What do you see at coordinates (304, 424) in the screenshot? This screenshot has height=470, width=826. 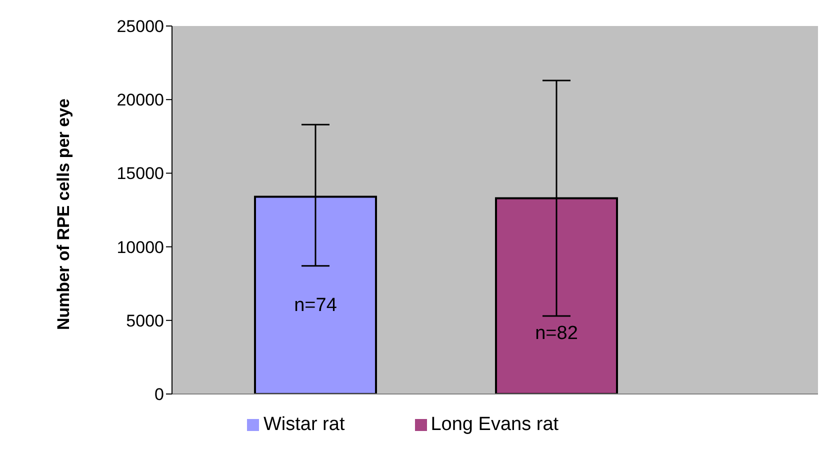 I see `legend-label: Wistar rat` at bounding box center [304, 424].